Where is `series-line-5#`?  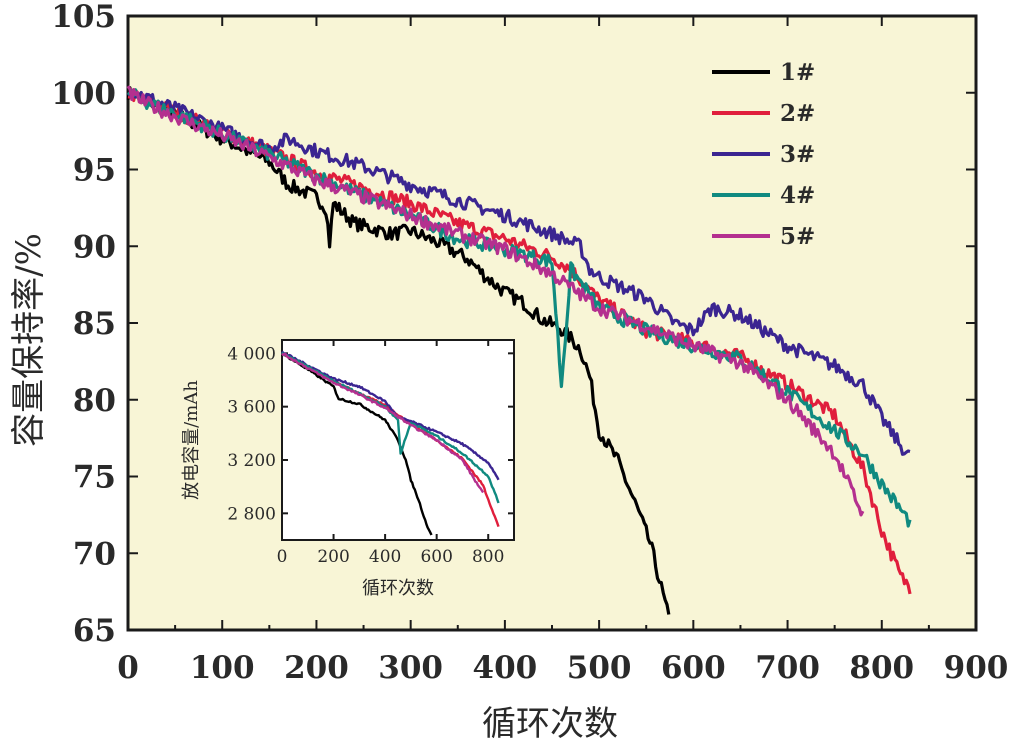 series-line-5# is located at coordinates (383, 423).